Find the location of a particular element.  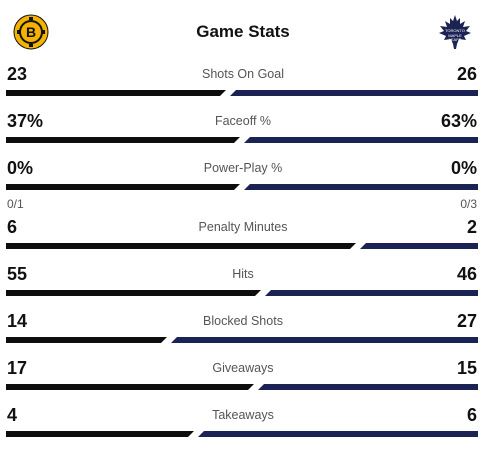

stat-row: 0% Power-Play % 0% is located at coordinates (243, 181).